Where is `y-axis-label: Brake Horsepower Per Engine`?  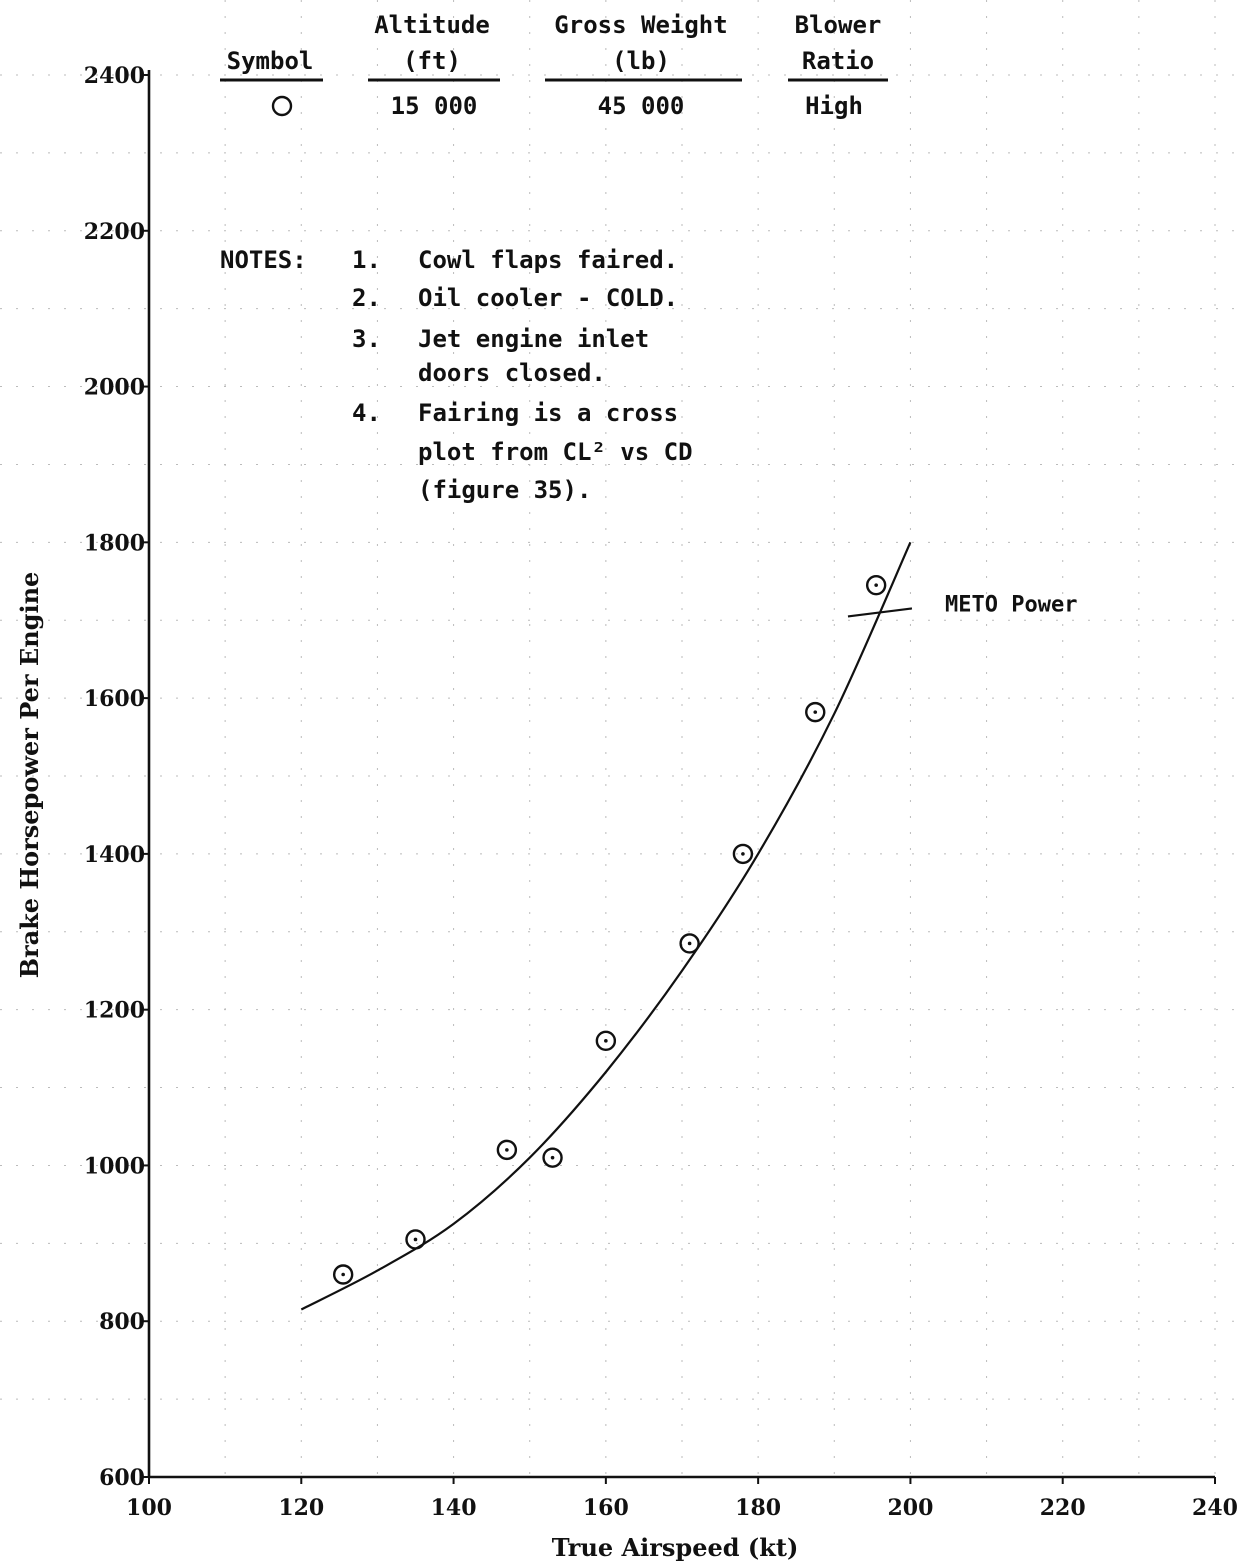
y-axis-label: Brake Horsepower Per Engine is located at coordinates (29, 775).